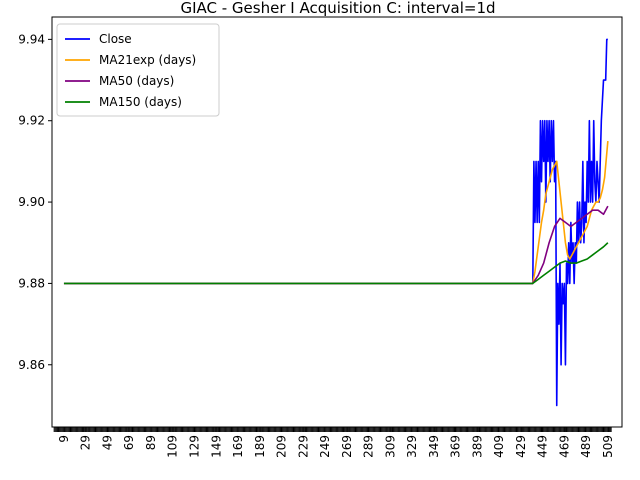  What do you see at coordinates (369, 446) in the screenshot?
I see `x-tick-label: 289` at bounding box center [369, 446].